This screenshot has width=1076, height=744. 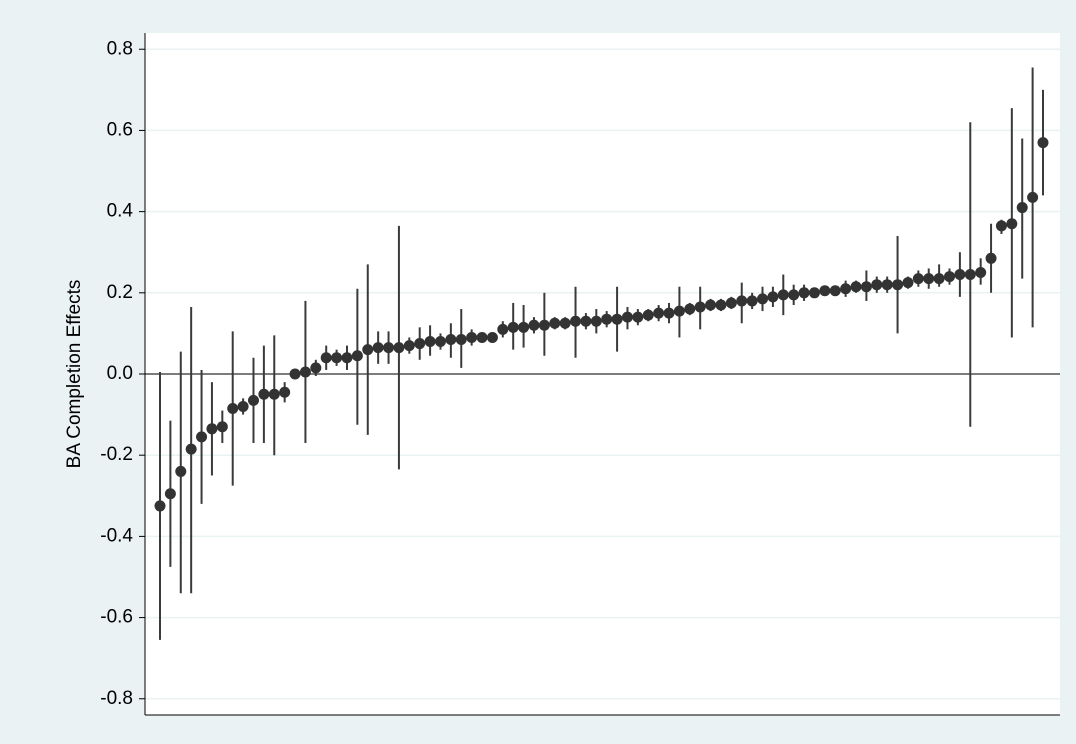 What do you see at coordinates (116, 617) in the screenshot?
I see `y-tick-label: -0.6` at bounding box center [116, 617].